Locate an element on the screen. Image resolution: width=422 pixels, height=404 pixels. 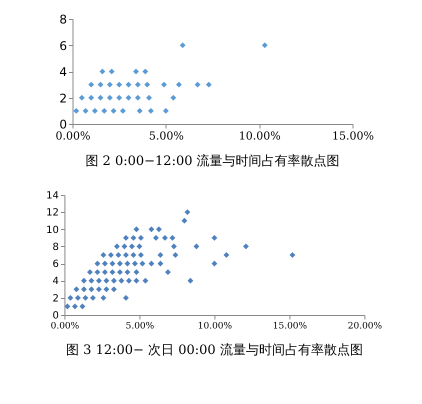
y-tick-label: 12 is located at coordinates (52, 213).